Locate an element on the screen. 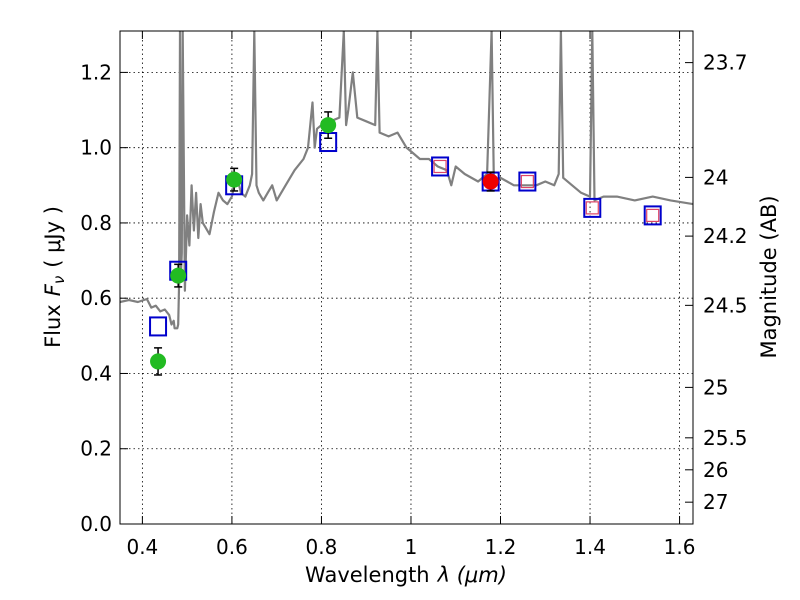 The height and width of the screenshot is (600, 800). right-tick-label: 24.5 is located at coordinates (725, 305).